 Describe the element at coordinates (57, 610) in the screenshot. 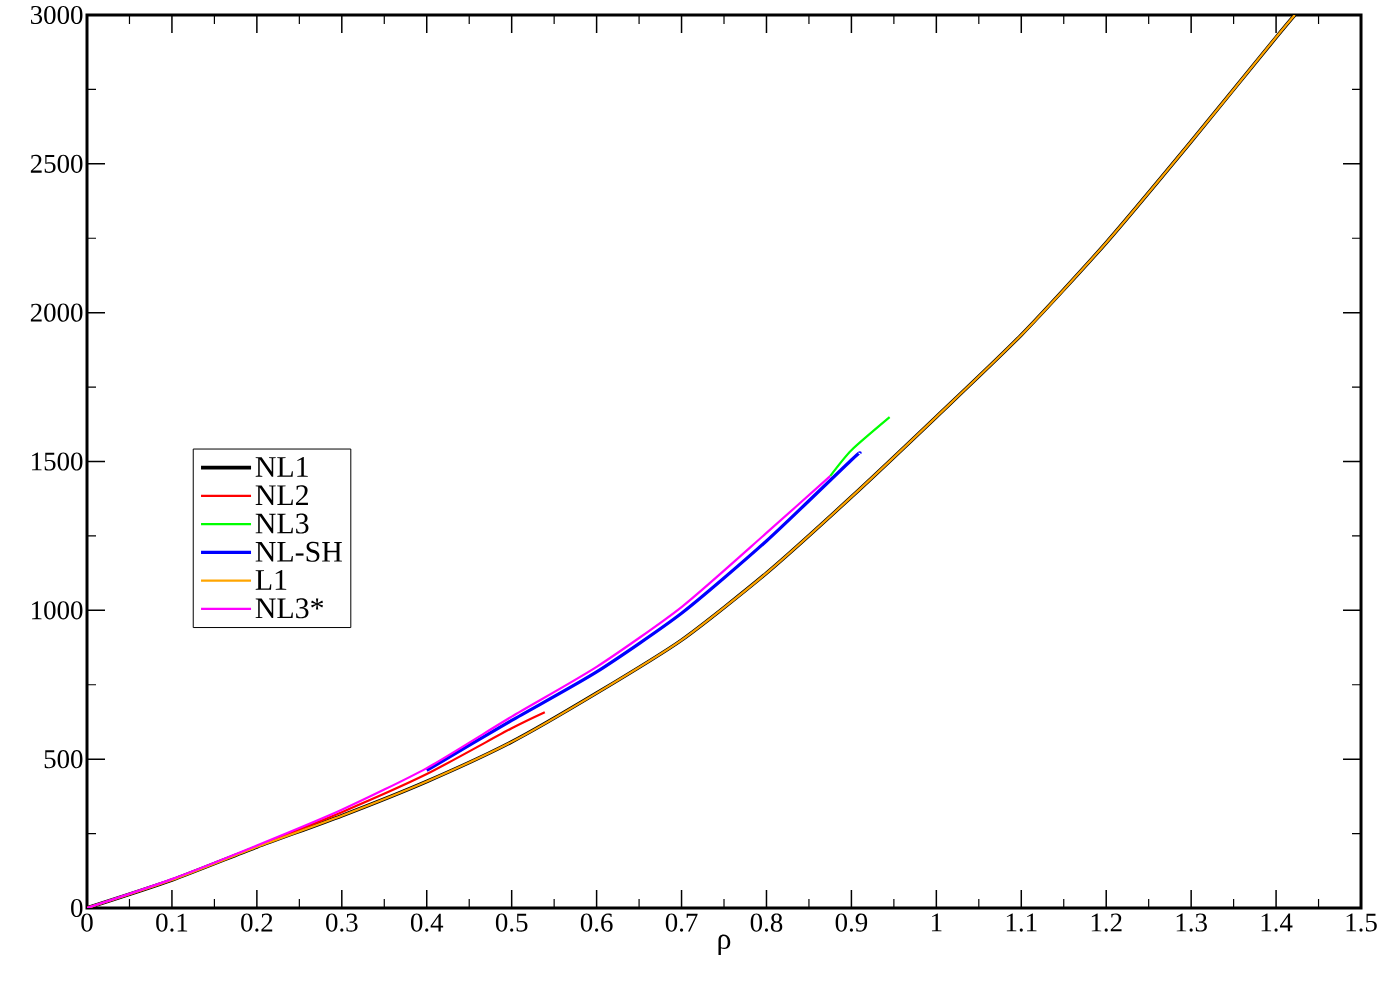

I see `y-tick-label: 1000` at that location.